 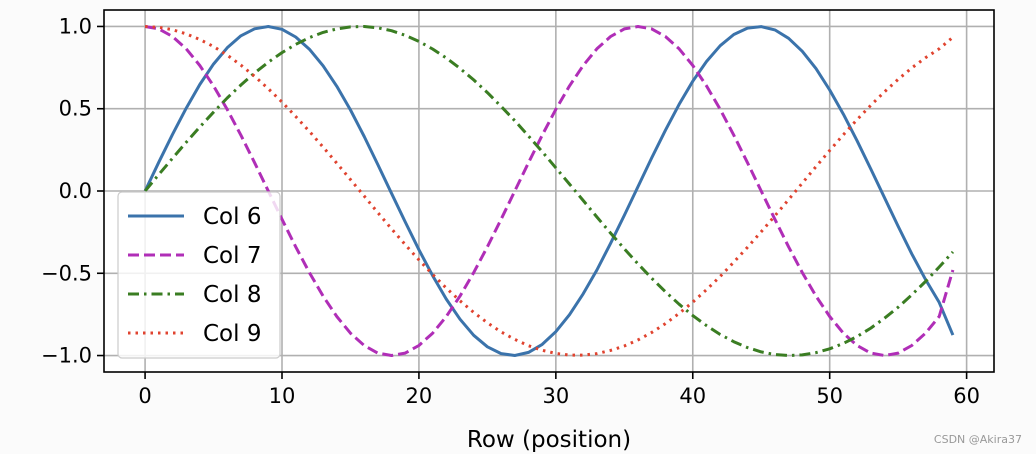 What do you see at coordinates (66, 356) in the screenshot?
I see `y-tick-label: −1.0` at bounding box center [66, 356].